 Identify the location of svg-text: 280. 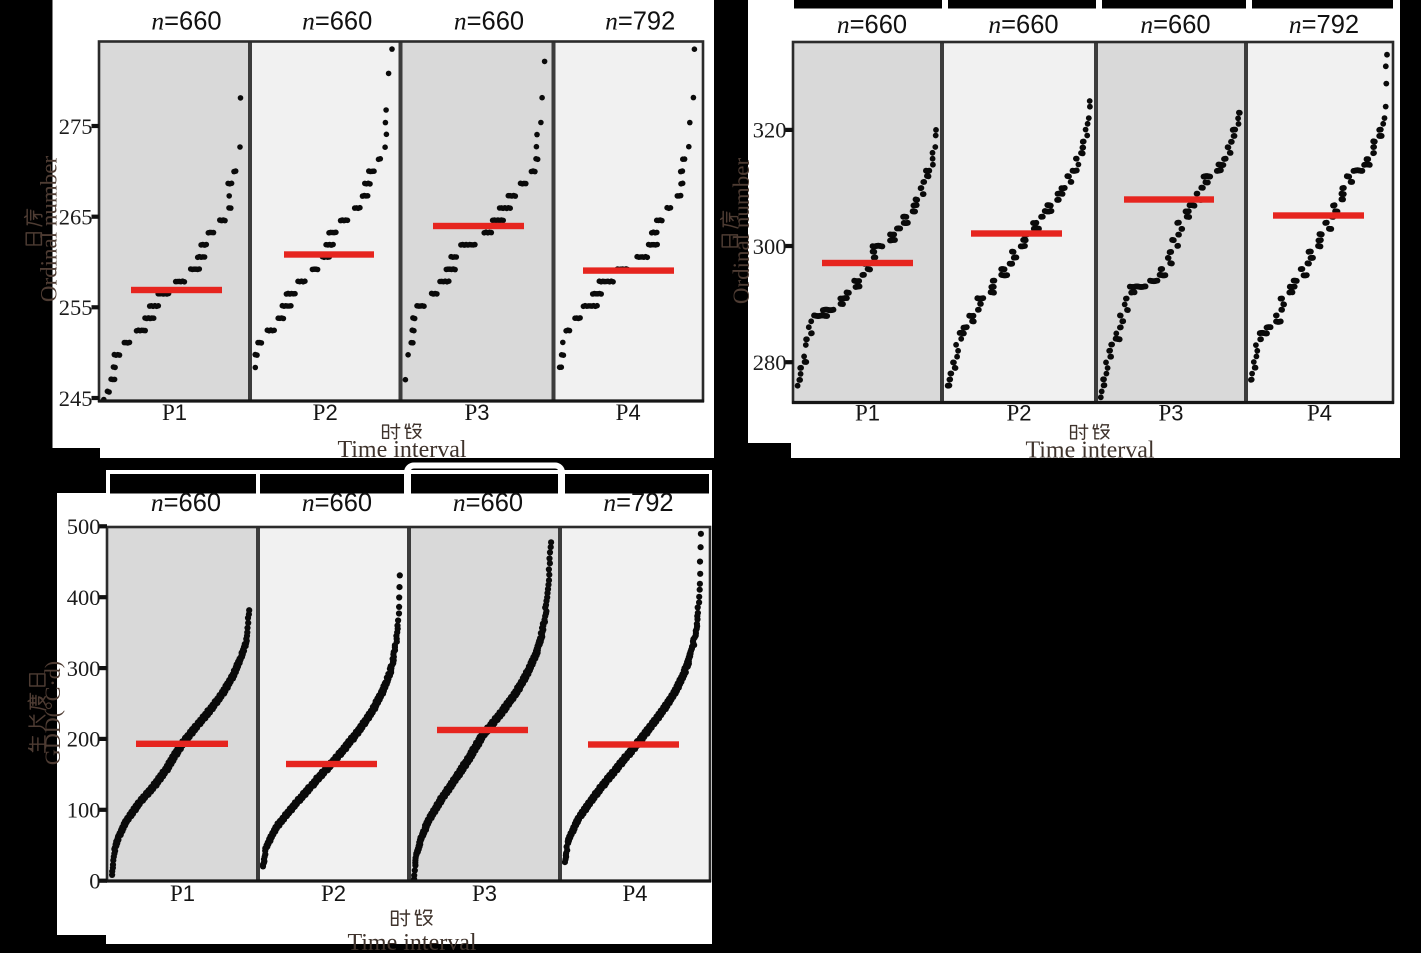
(770, 362).